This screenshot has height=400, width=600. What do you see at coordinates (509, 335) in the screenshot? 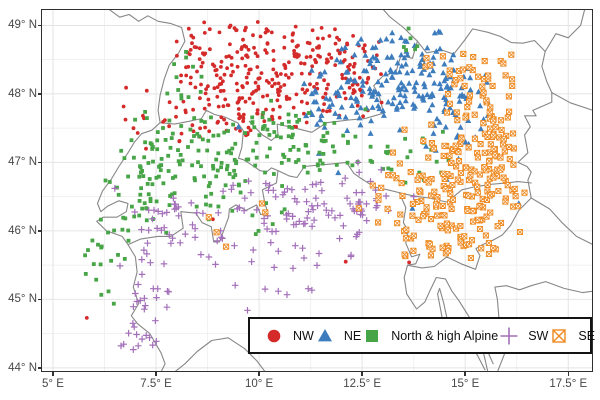
I see `sw-plus-icon` at bounding box center [509, 335].